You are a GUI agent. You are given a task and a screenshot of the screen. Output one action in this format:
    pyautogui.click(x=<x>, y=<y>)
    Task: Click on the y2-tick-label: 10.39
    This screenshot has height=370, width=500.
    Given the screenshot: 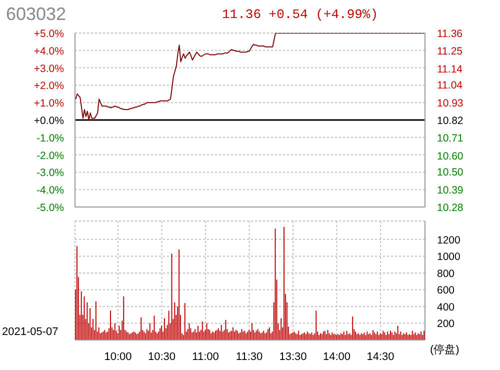 What is the action you would take?
    pyautogui.click(x=450, y=190)
    